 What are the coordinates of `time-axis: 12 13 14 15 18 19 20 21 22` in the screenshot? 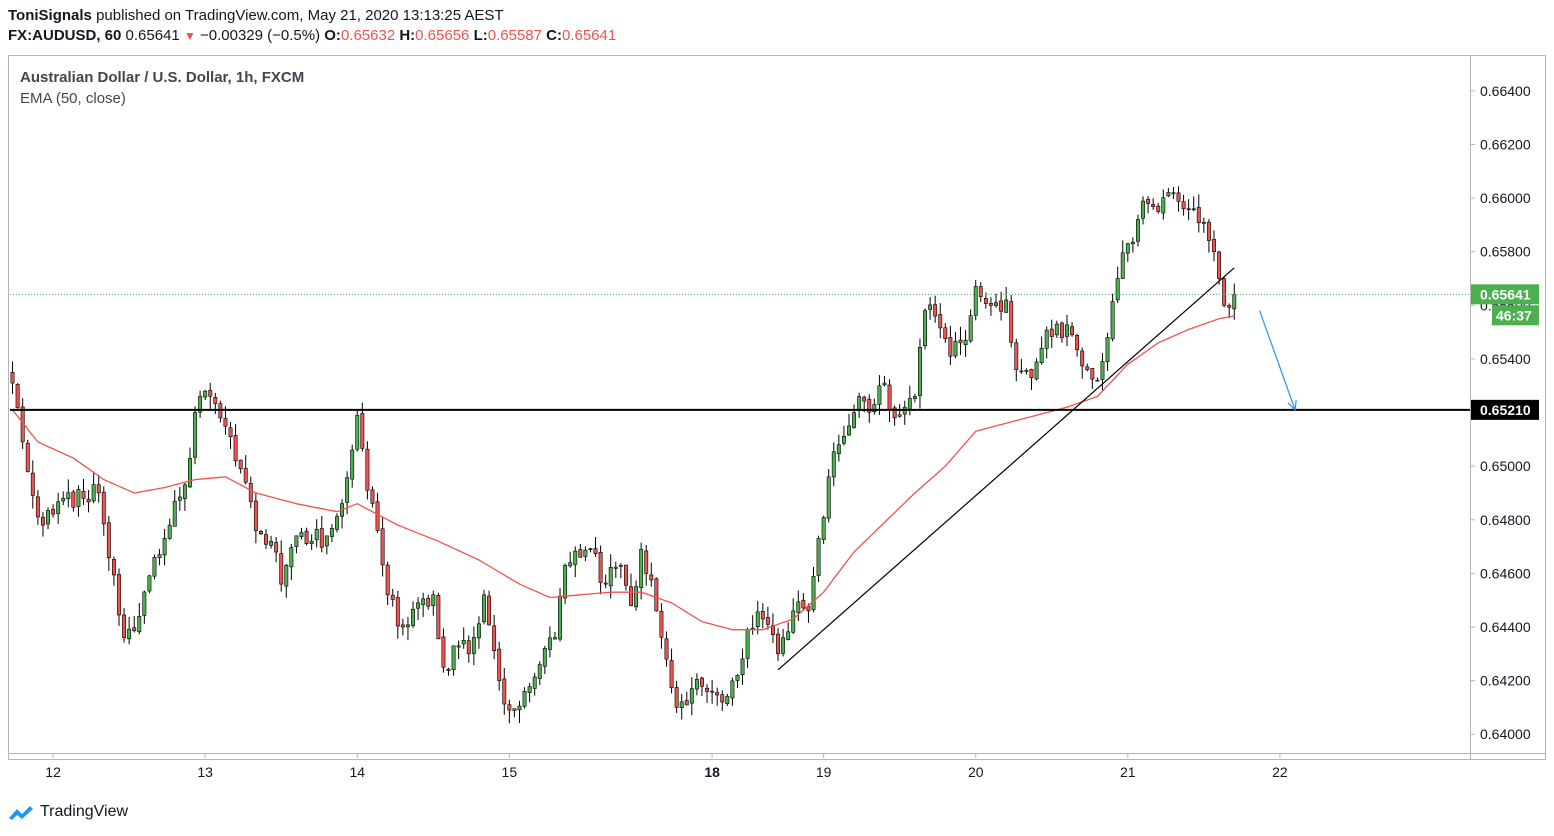 It's located at (666, 766).